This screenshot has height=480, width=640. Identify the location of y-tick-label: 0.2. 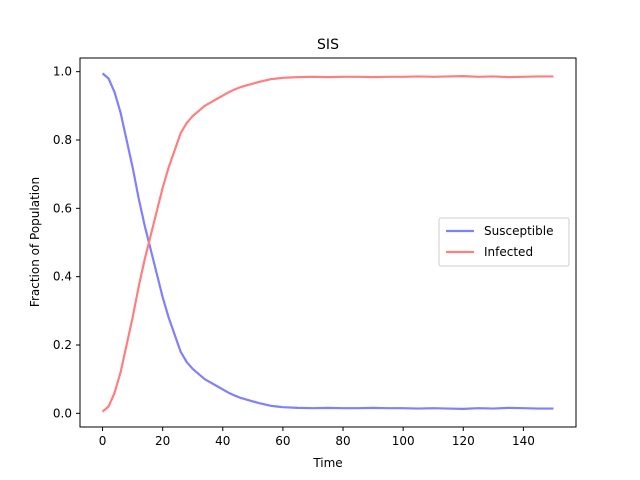
(62, 345).